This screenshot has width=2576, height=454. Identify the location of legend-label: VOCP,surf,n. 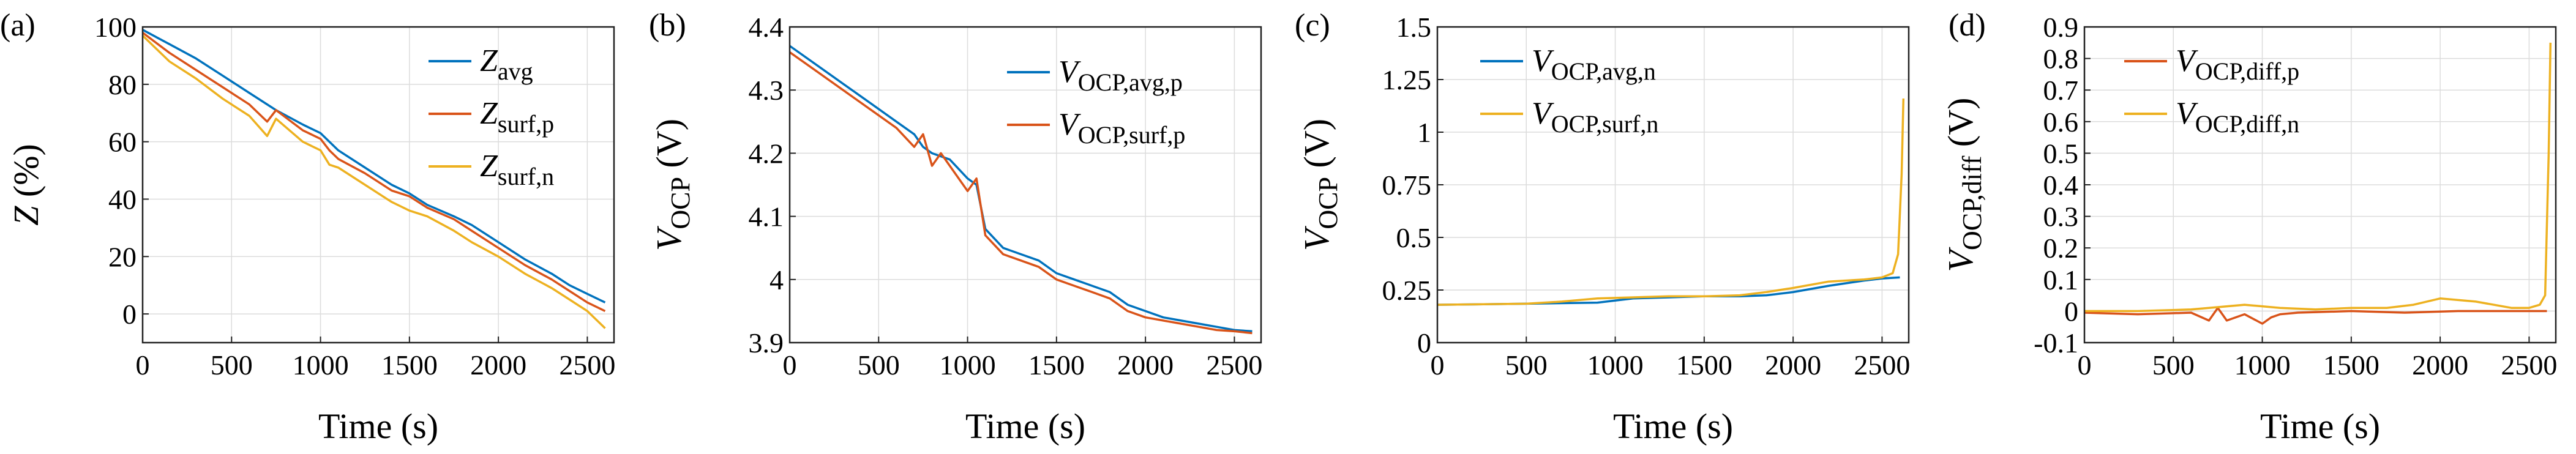
(1595, 117).